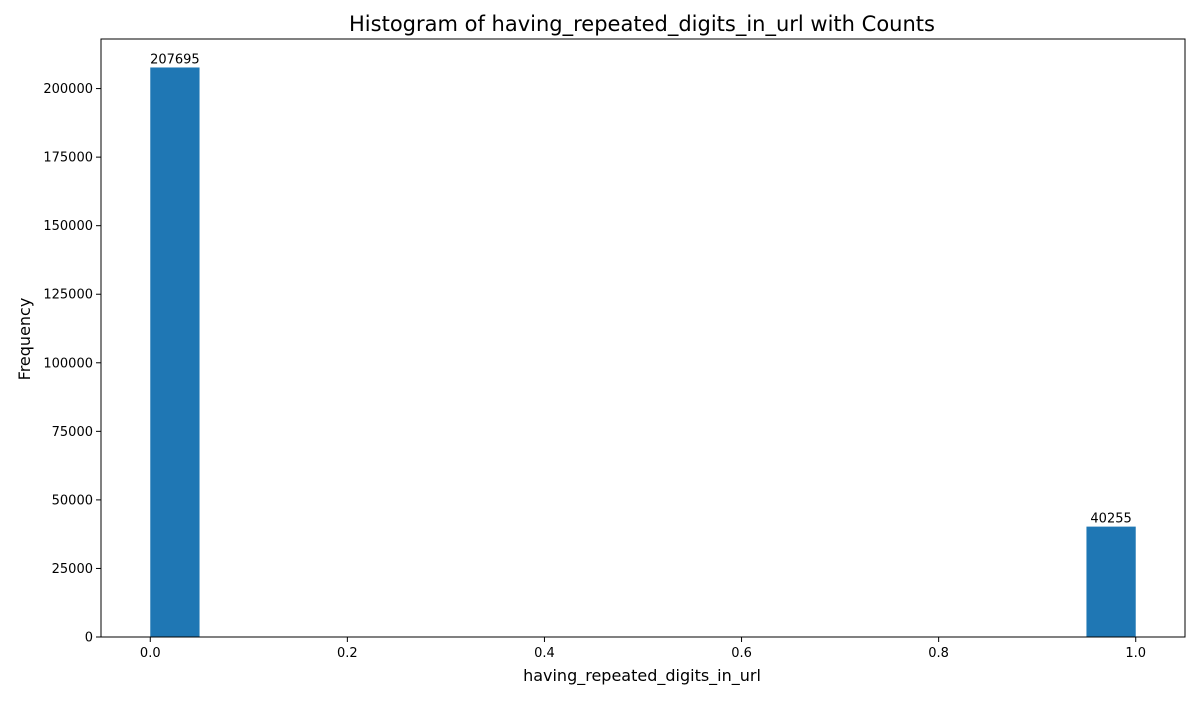  What do you see at coordinates (68, 158) in the screenshot?
I see `y-tick-label: 175000` at bounding box center [68, 158].